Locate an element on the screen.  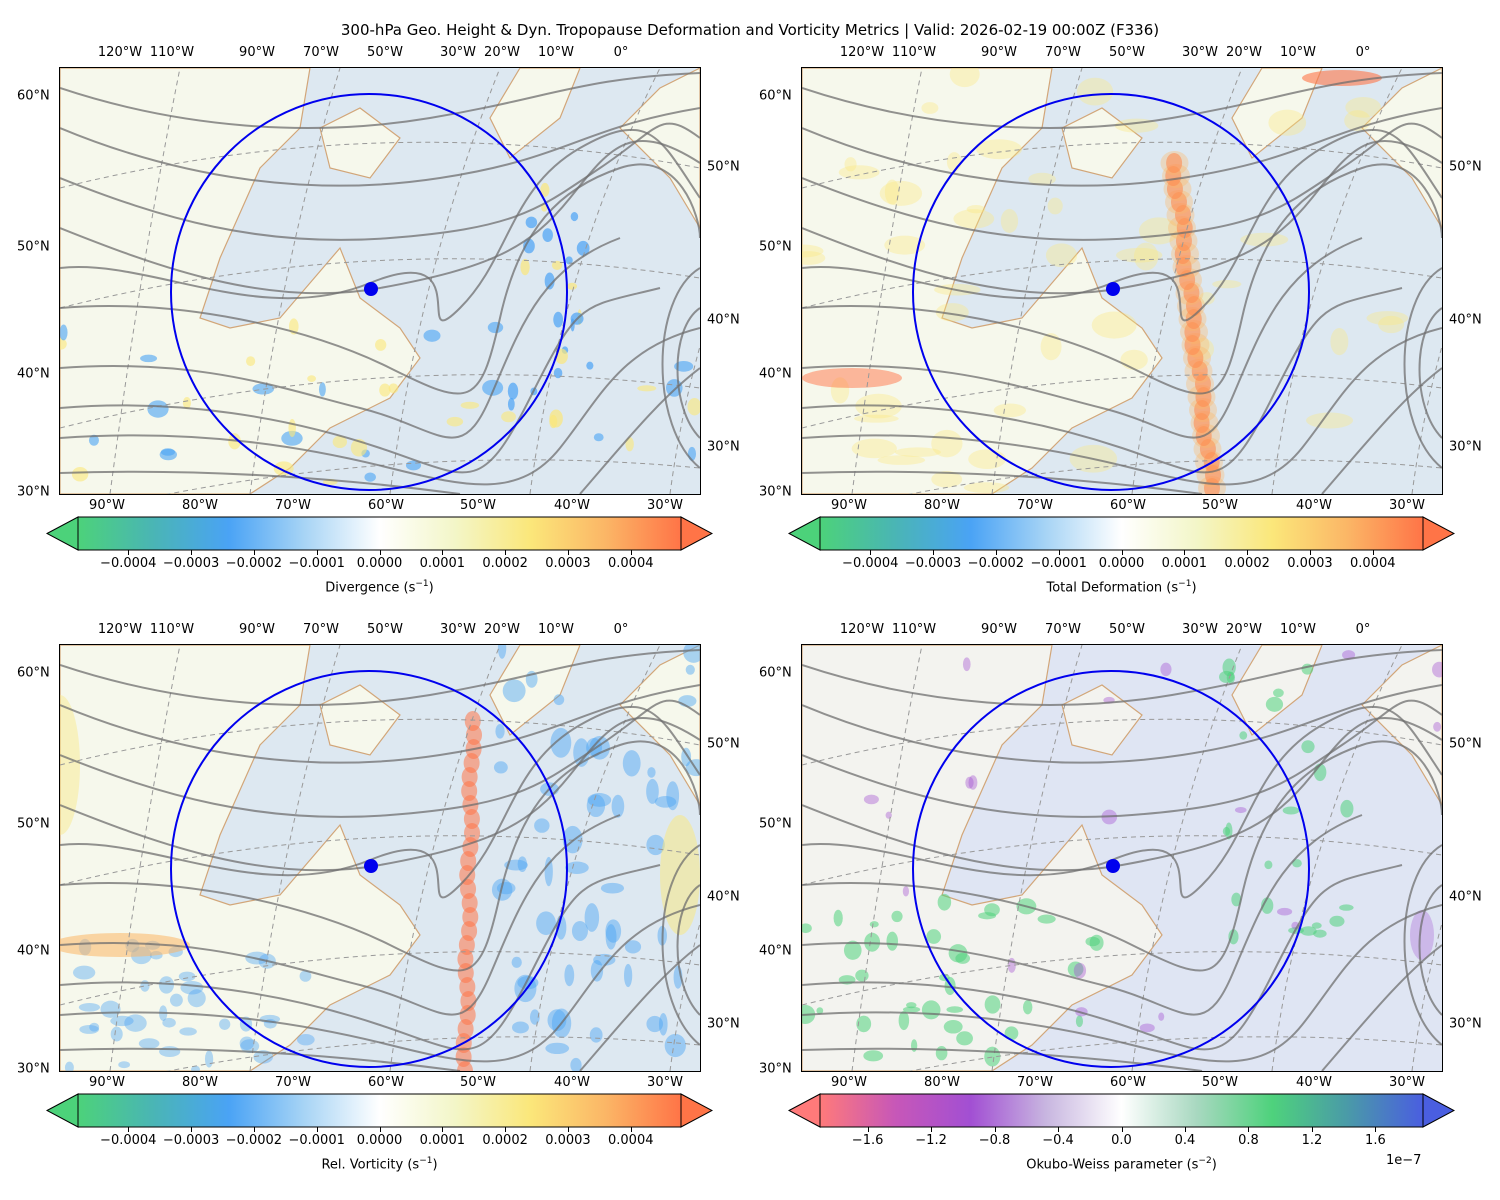
colorbar-tick-label: 0.4 is located at coordinates (1185, 1140).